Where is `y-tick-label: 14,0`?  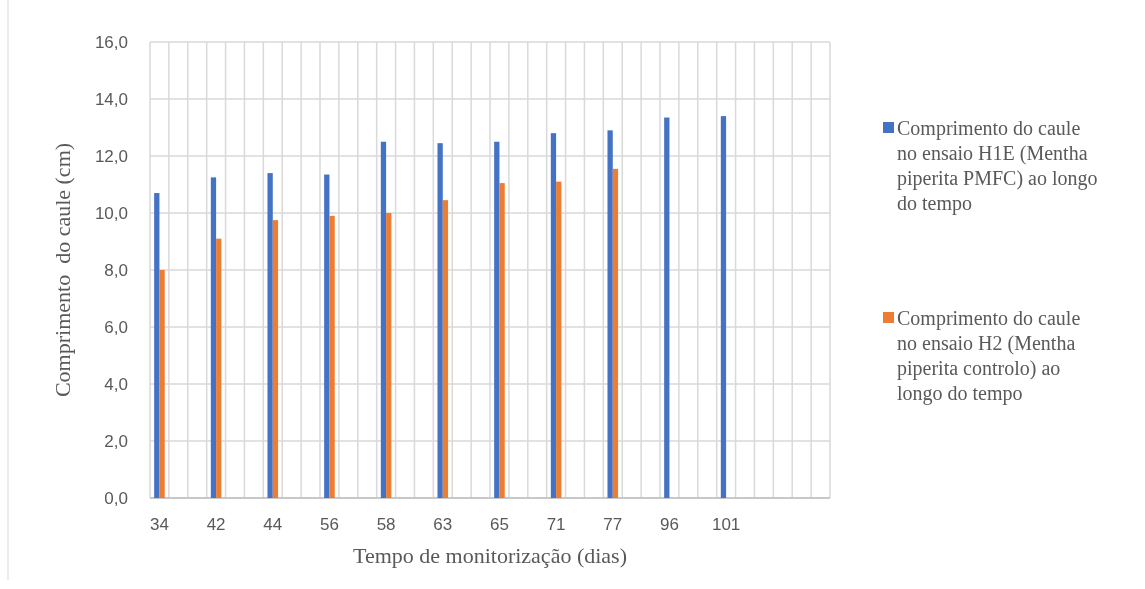 y-tick-label: 14,0 is located at coordinates (111, 99).